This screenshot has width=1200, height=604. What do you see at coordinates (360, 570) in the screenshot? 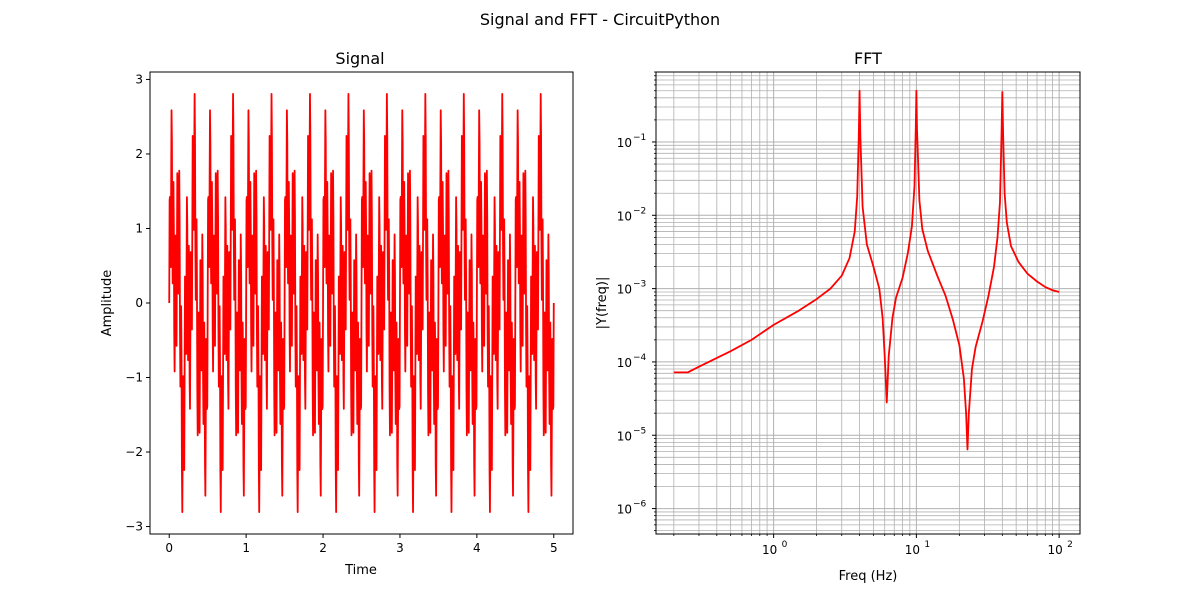
I see `signal-xlabel: Time` at bounding box center [360, 570].